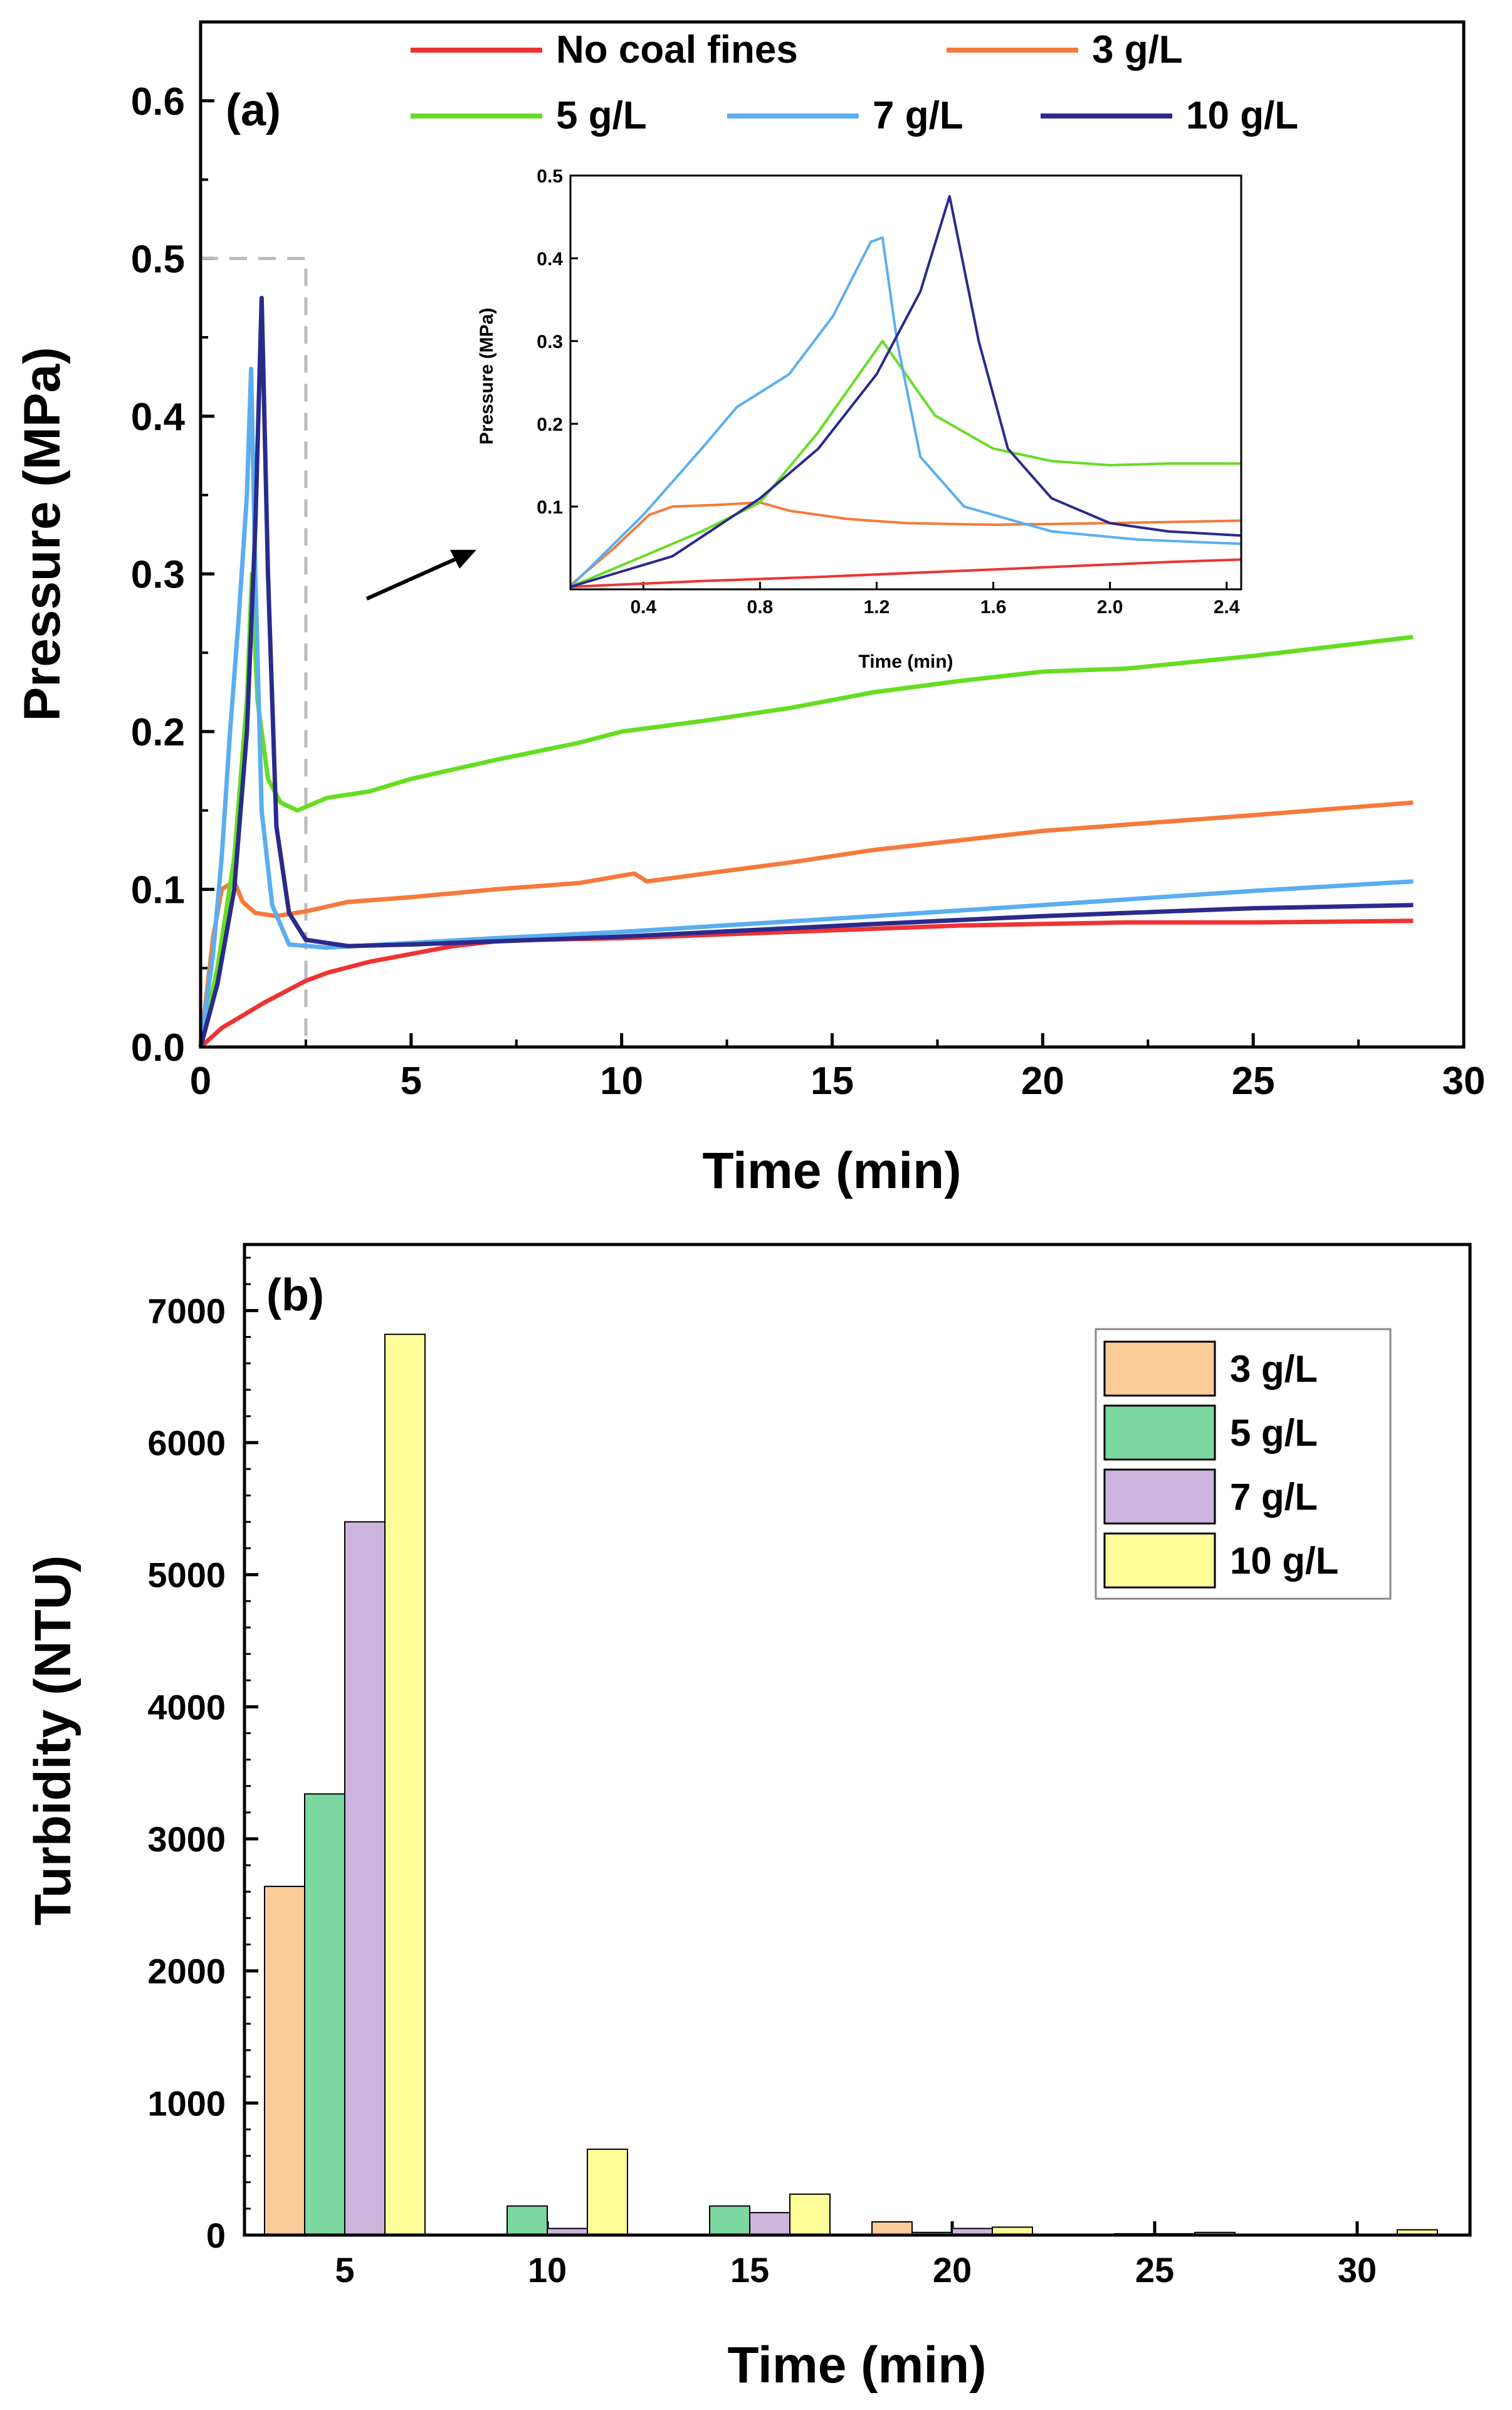 The height and width of the screenshot is (2410, 1512). What do you see at coordinates (43, 534) in the screenshot?
I see `panel-a-y-axis-title: Pressure (MPa)` at bounding box center [43, 534].